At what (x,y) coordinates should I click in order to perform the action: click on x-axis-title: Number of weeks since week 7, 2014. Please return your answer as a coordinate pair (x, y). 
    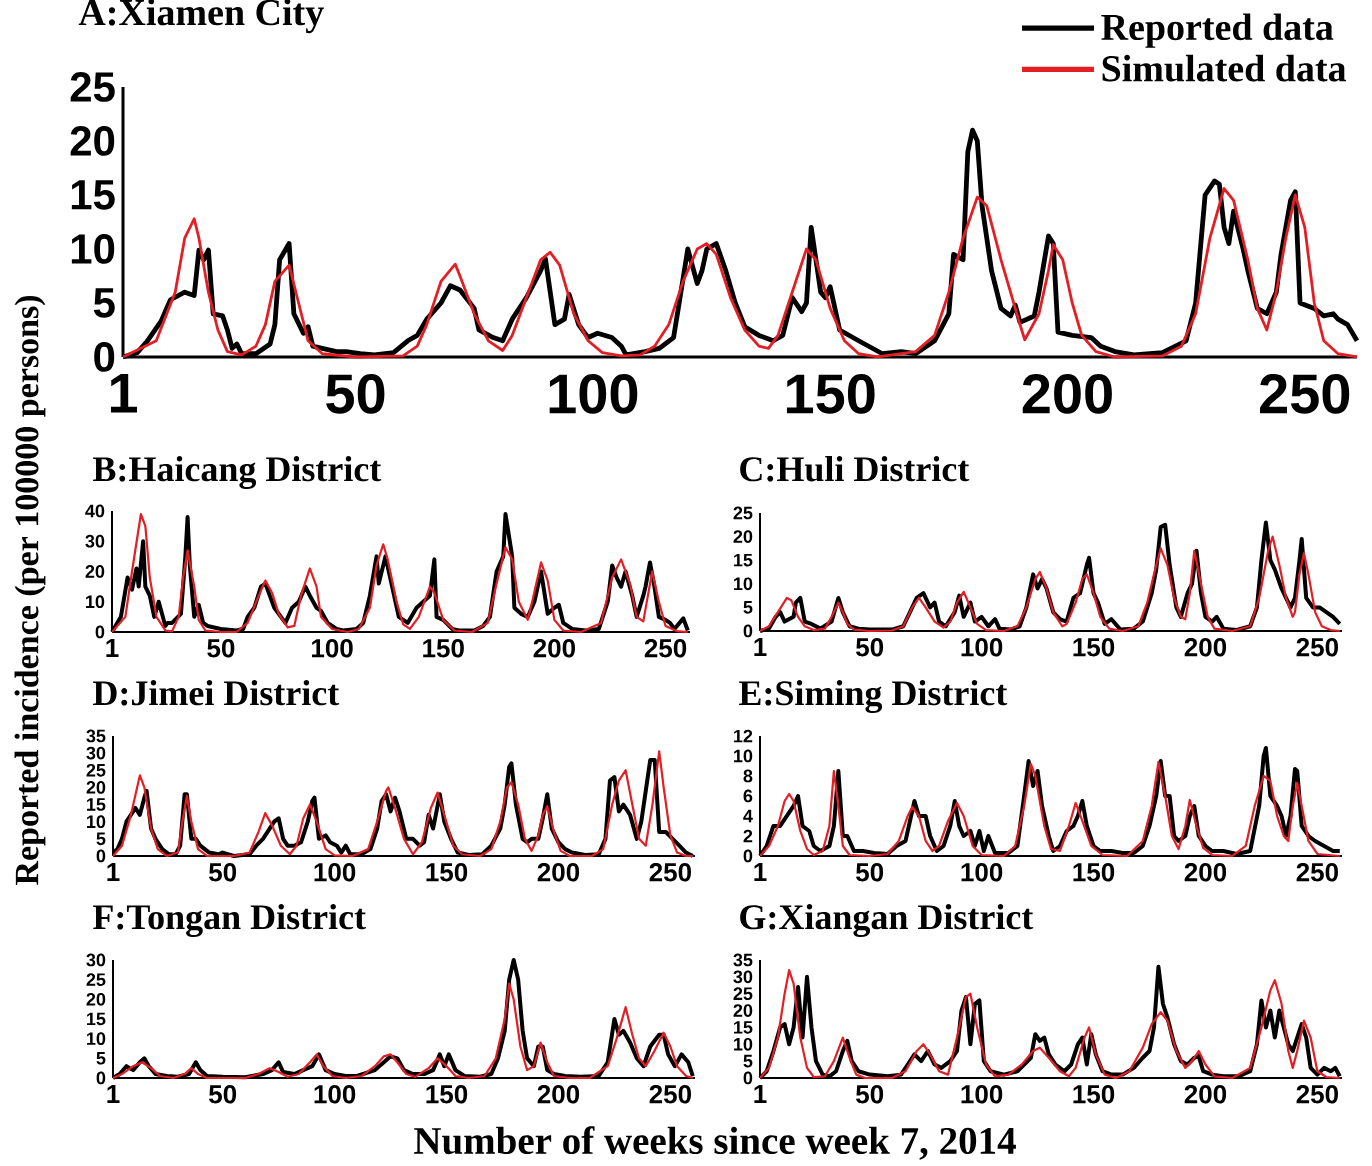
    Looking at the image, I should click on (715, 1143).